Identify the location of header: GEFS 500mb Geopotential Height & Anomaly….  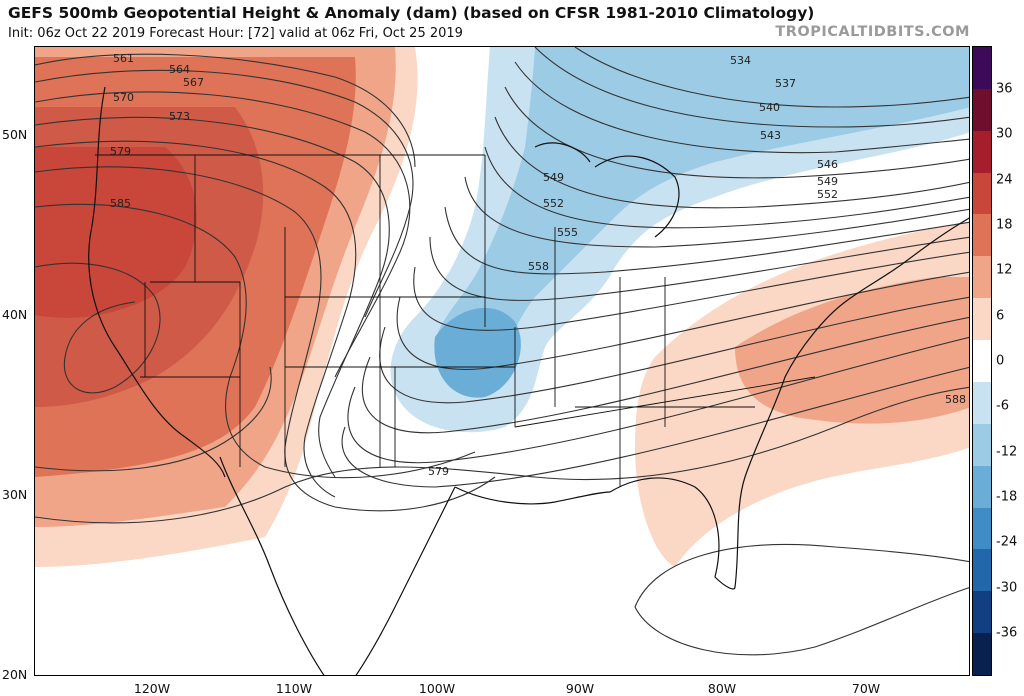
(512, 23).